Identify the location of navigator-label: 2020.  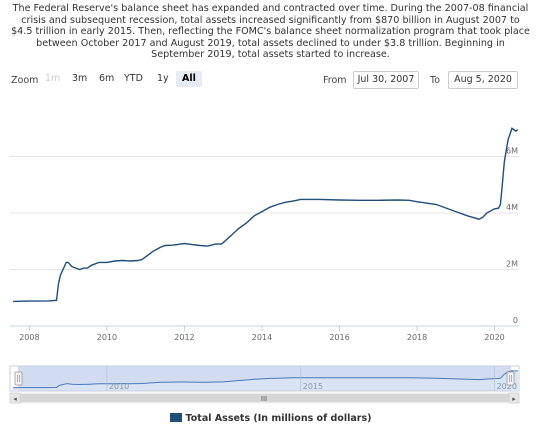
(507, 386).